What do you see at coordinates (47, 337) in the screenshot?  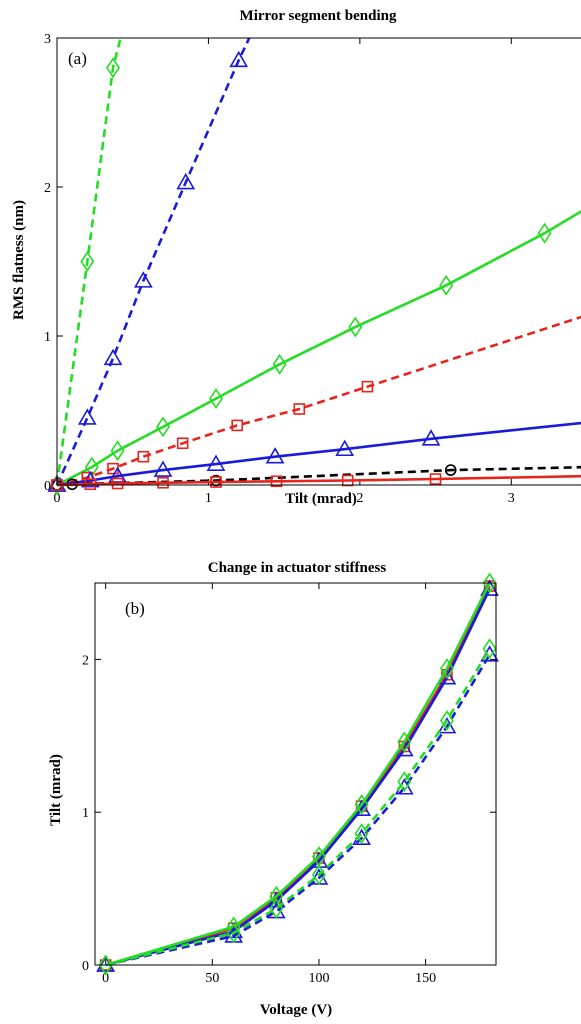 I see `panel-a-ytick-label: 1` at bounding box center [47, 337].